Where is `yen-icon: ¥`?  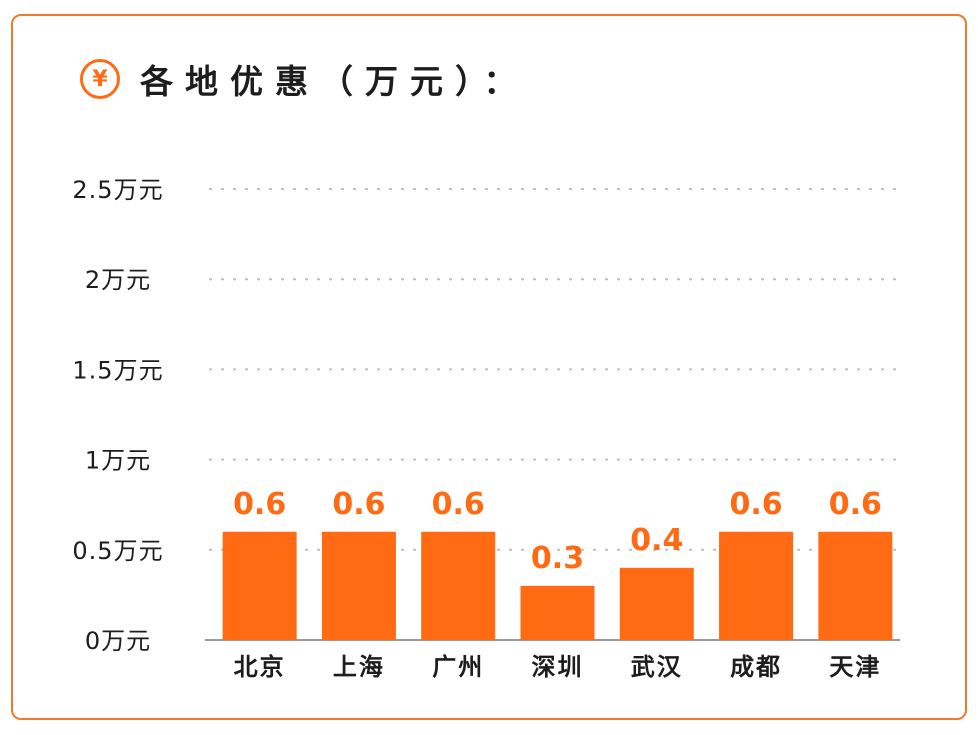 yen-icon: ¥ is located at coordinates (100, 79).